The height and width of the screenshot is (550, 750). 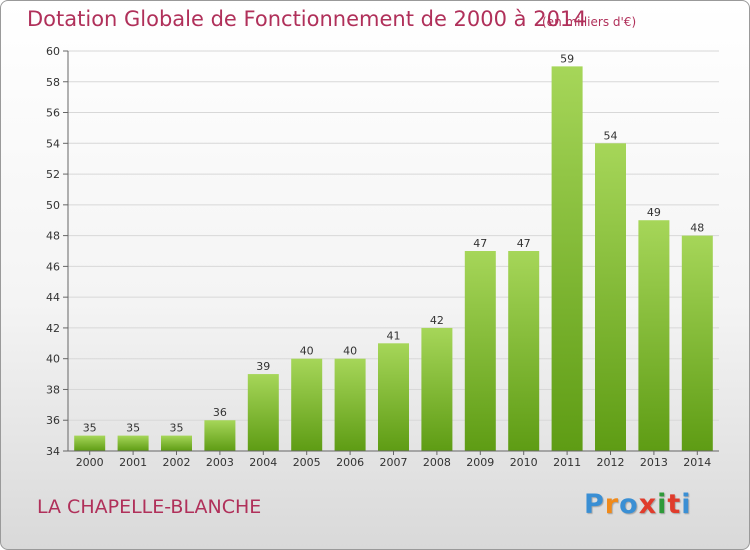 What do you see at coordinates (53, 389) in the screenshot?
I see `y-tick-label: 38` at bounding box center [53, 389].